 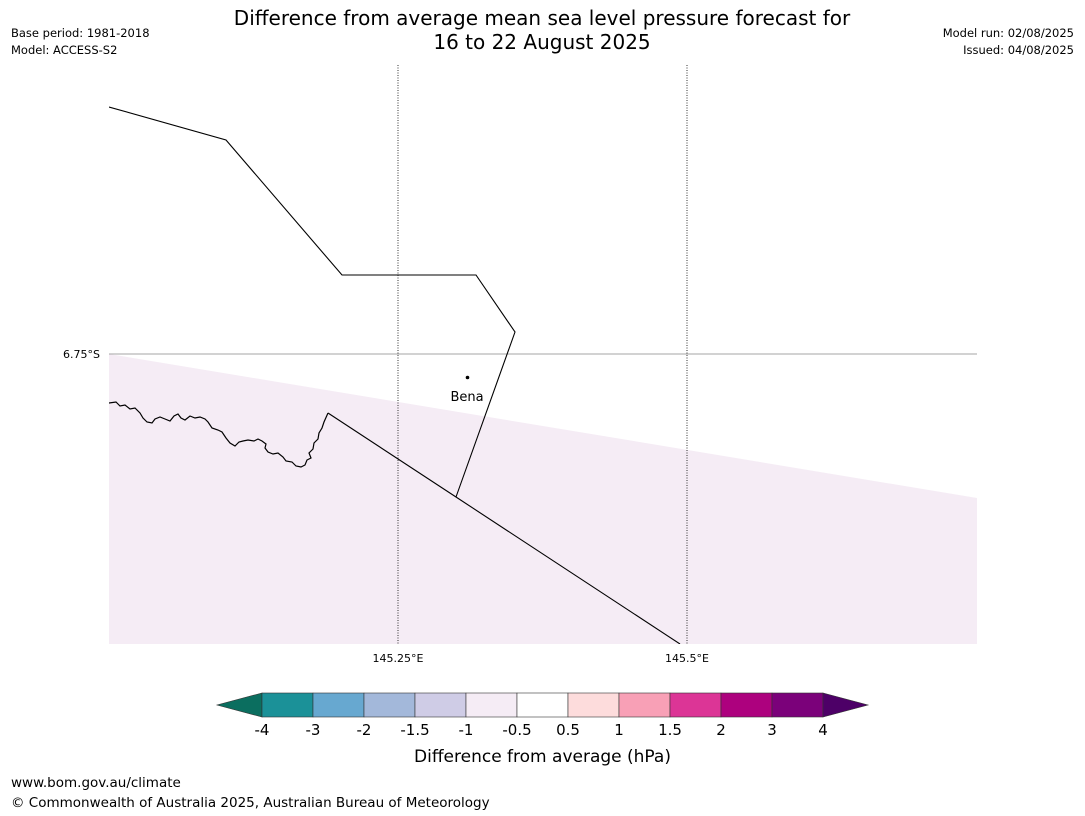 I want to click on issued-text: Issued: 04/08/2025, so click(x=1018, y=50).